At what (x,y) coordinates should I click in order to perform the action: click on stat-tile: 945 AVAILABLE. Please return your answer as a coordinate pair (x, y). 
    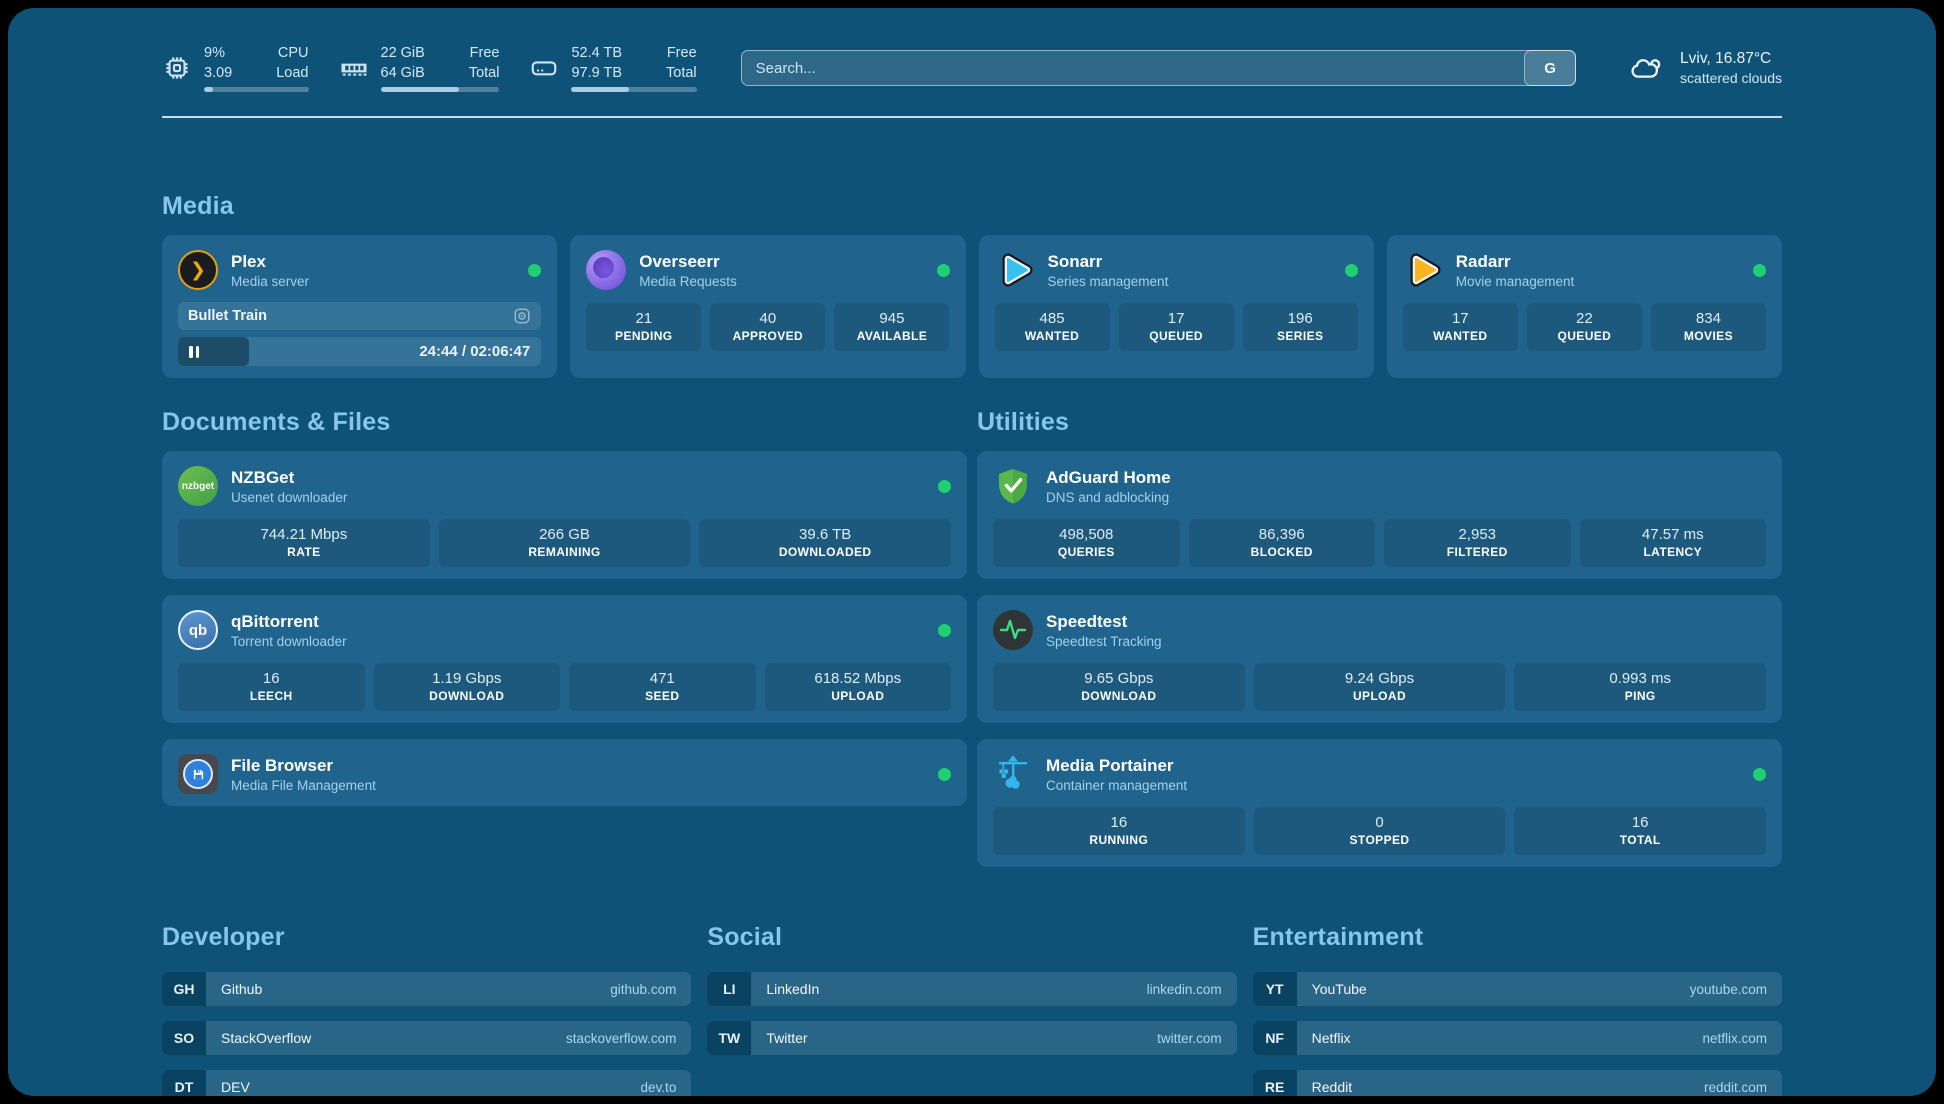
    Looking at the image, I should click on (892, 327).